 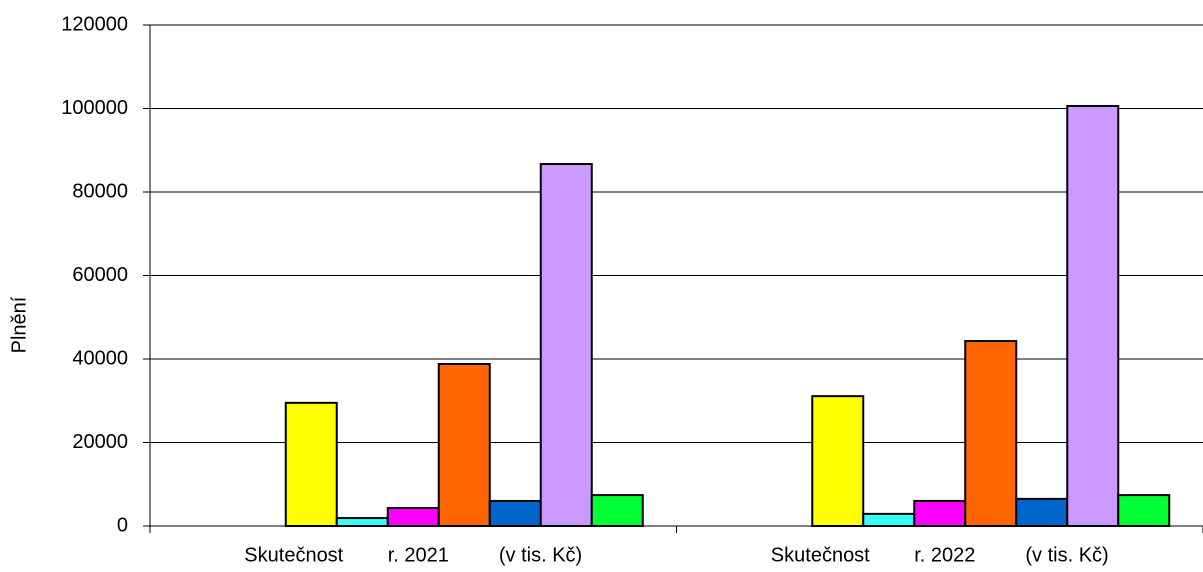 What do you see at coordinates (940, 555) in the screenshot?
I see `x-tick-label: Skutečnost r. 2022 (v tis. Kč)` at bounding box center [940, 555].